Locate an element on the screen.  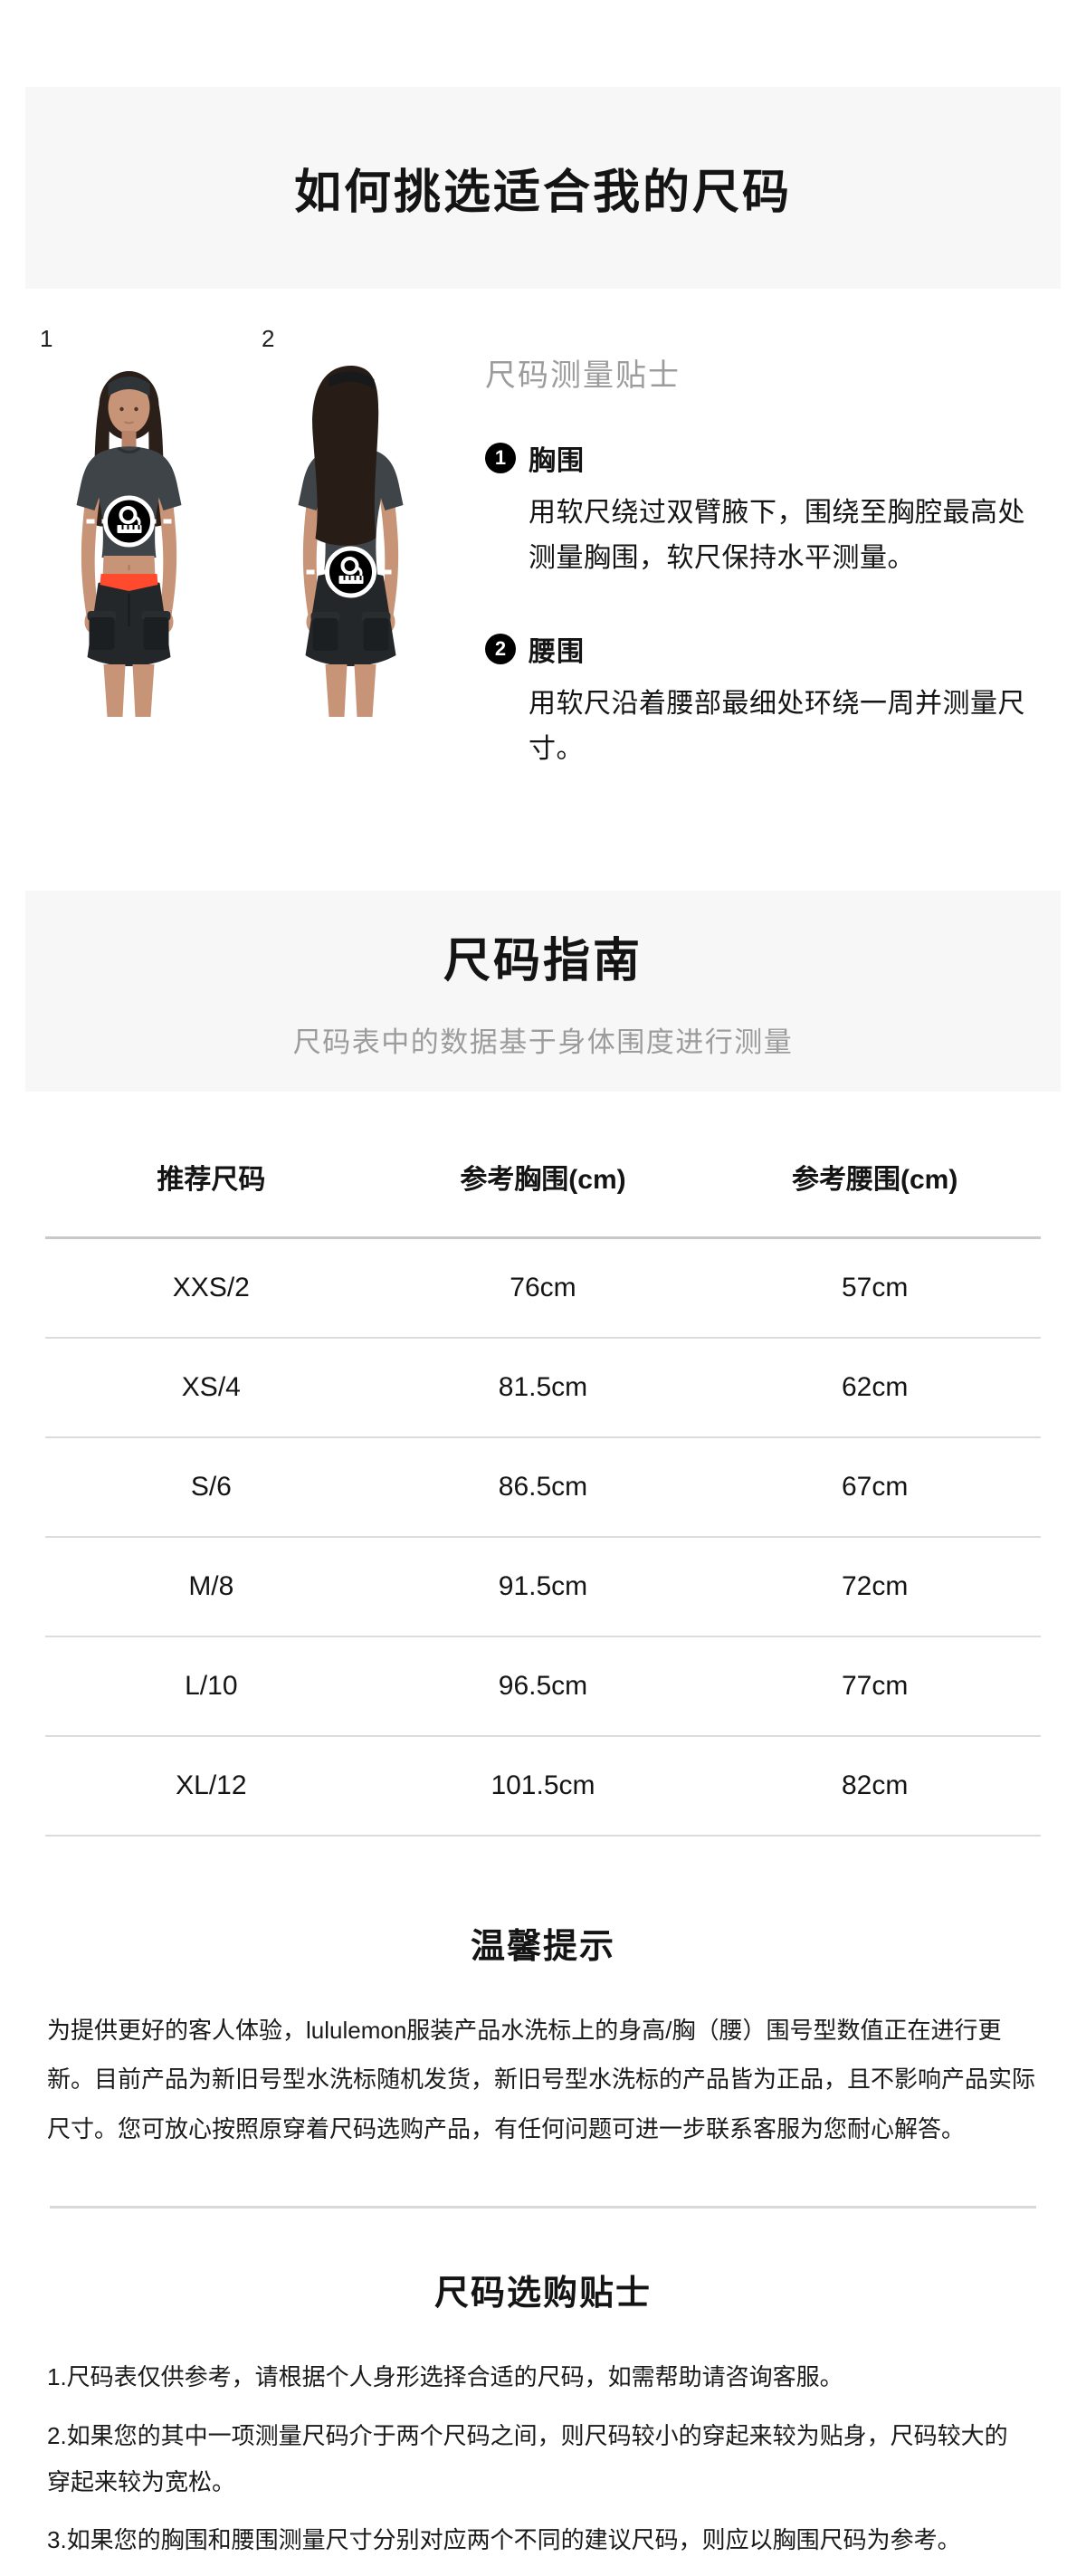
section-divider is located at coordinates (543, 2208).